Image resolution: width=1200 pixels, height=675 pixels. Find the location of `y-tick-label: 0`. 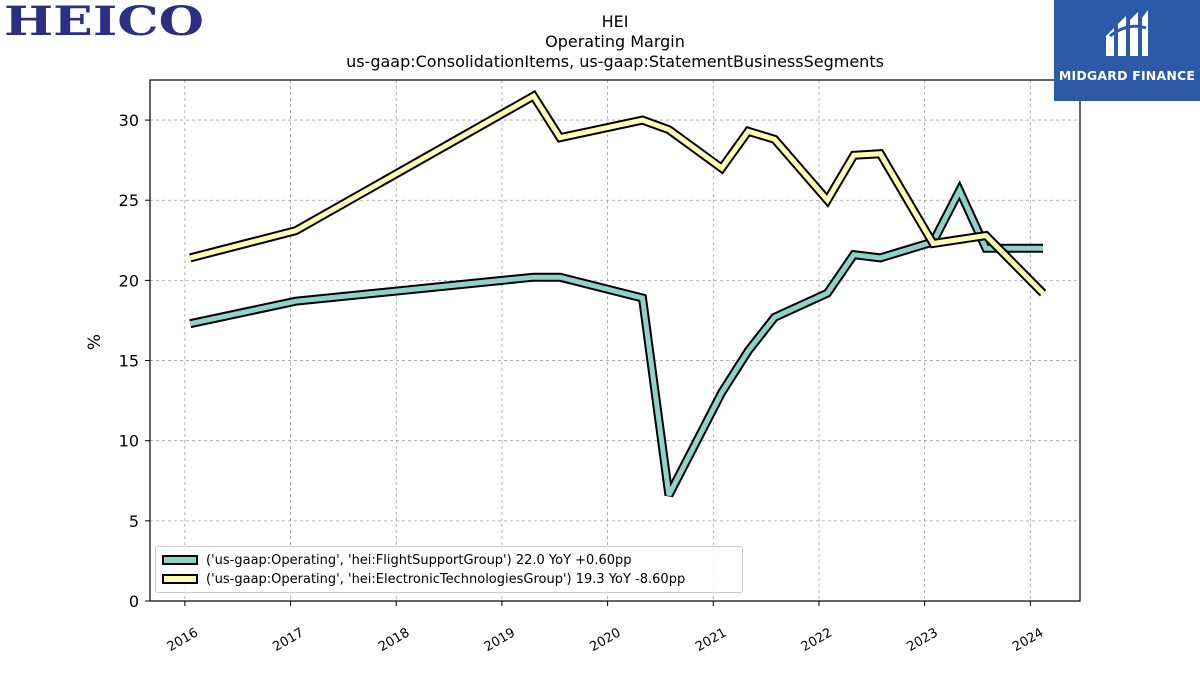

y-tick-label: 0 is located at coordinates (134, 601).